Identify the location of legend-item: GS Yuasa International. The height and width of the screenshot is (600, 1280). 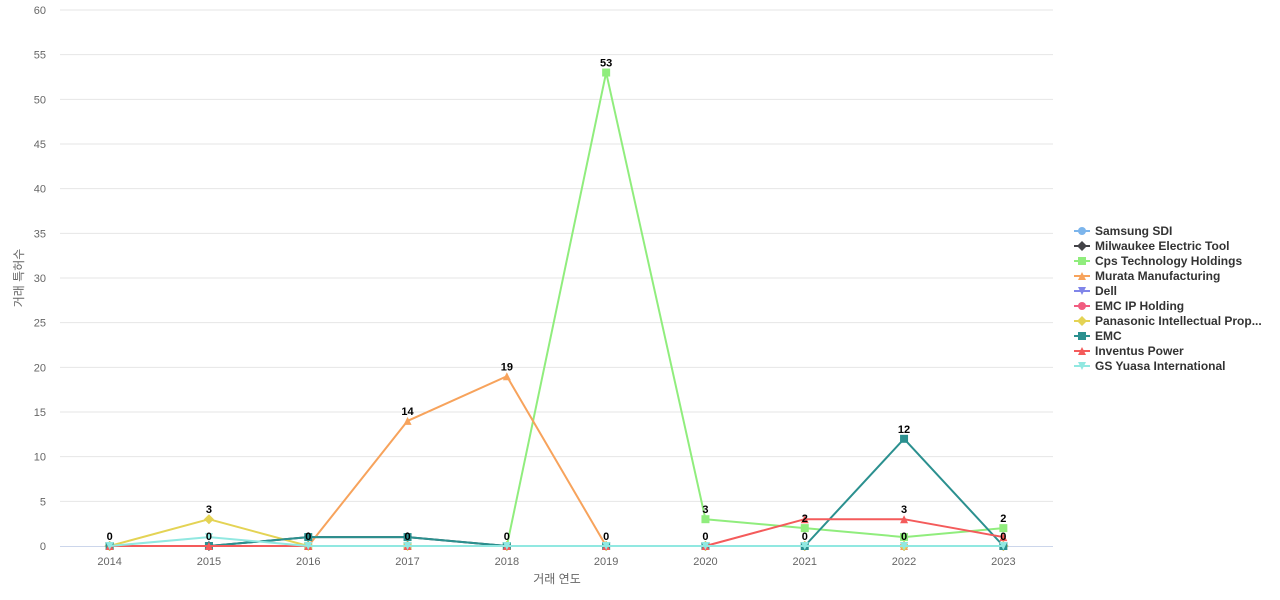
(1150, 366).